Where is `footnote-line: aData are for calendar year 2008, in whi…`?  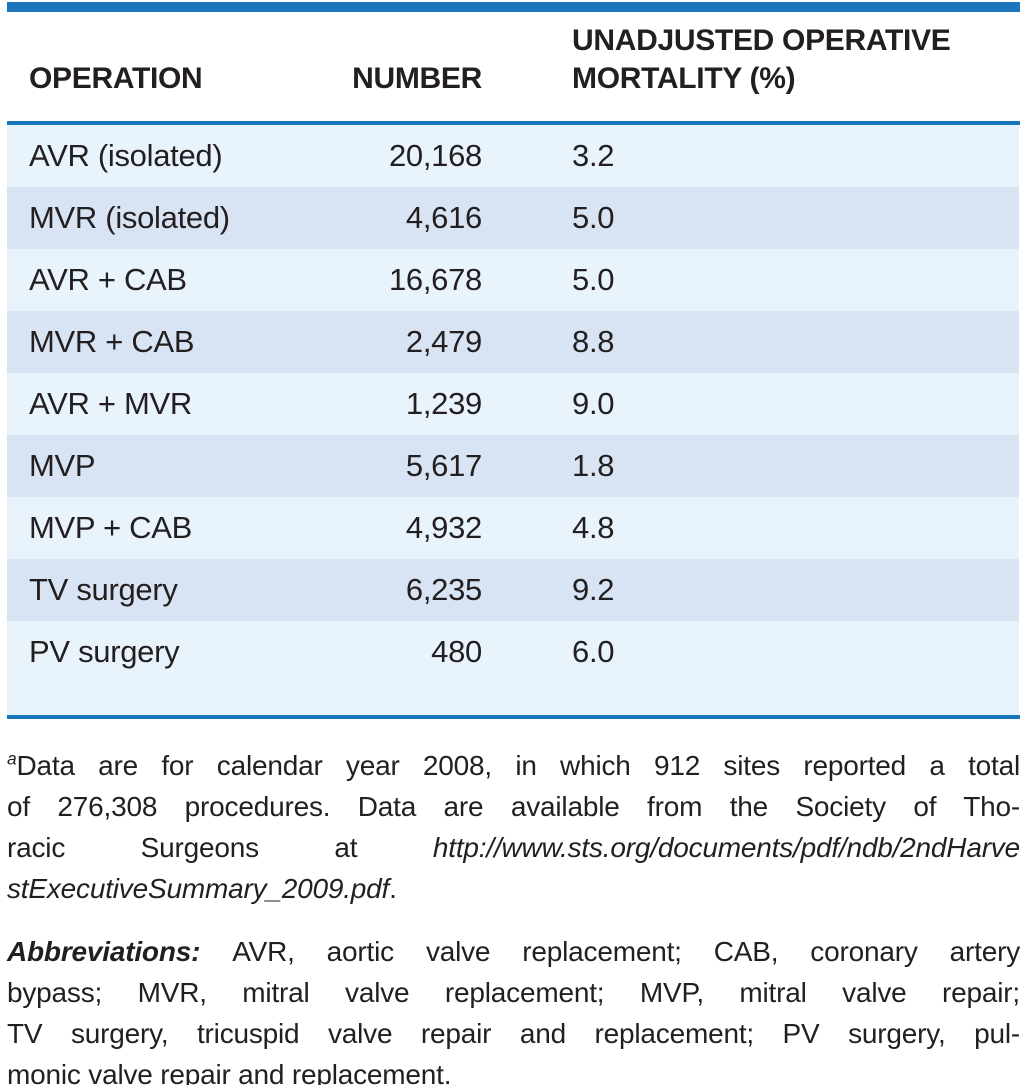
footnote-line: aData are for calendar year 2008, in whi… is located at coordinates (513, 765).